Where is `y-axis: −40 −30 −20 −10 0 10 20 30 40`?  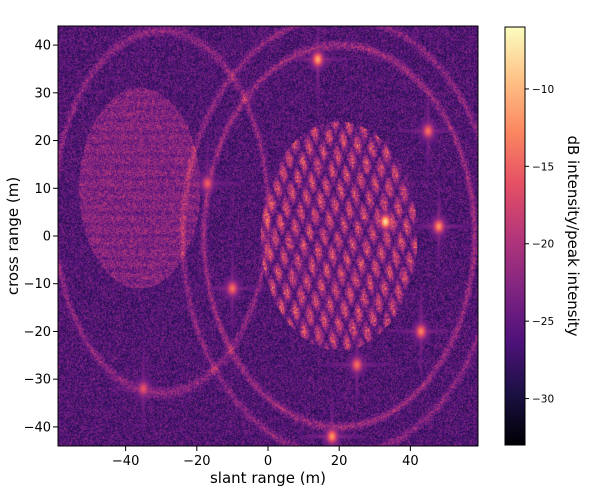
y-axis: −40 −30 −20 −10 0 10 20 30 40 is located at coordinates (41, 237).